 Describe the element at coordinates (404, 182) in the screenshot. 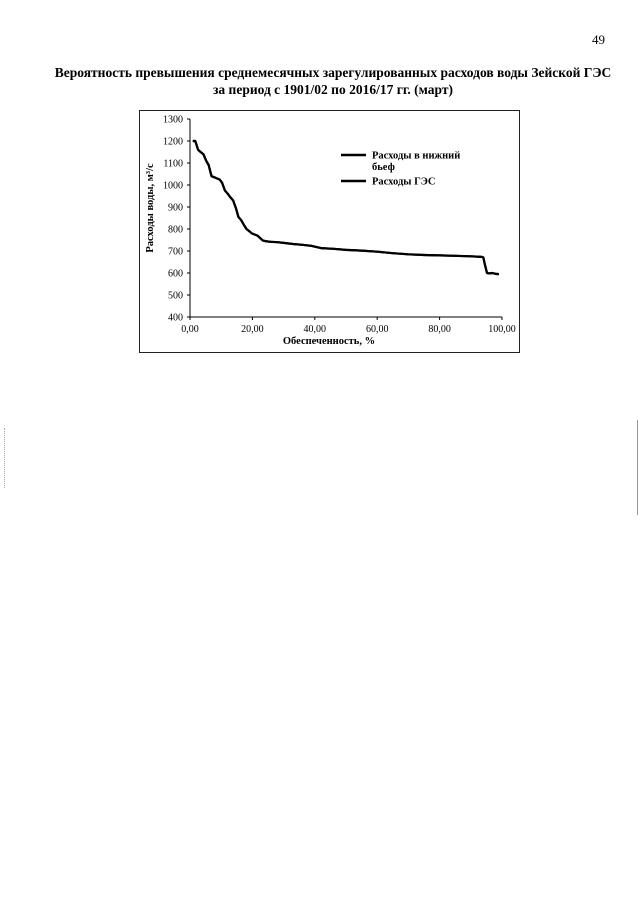

I see `legend-label-2: Расходы ГЭС` at that location.